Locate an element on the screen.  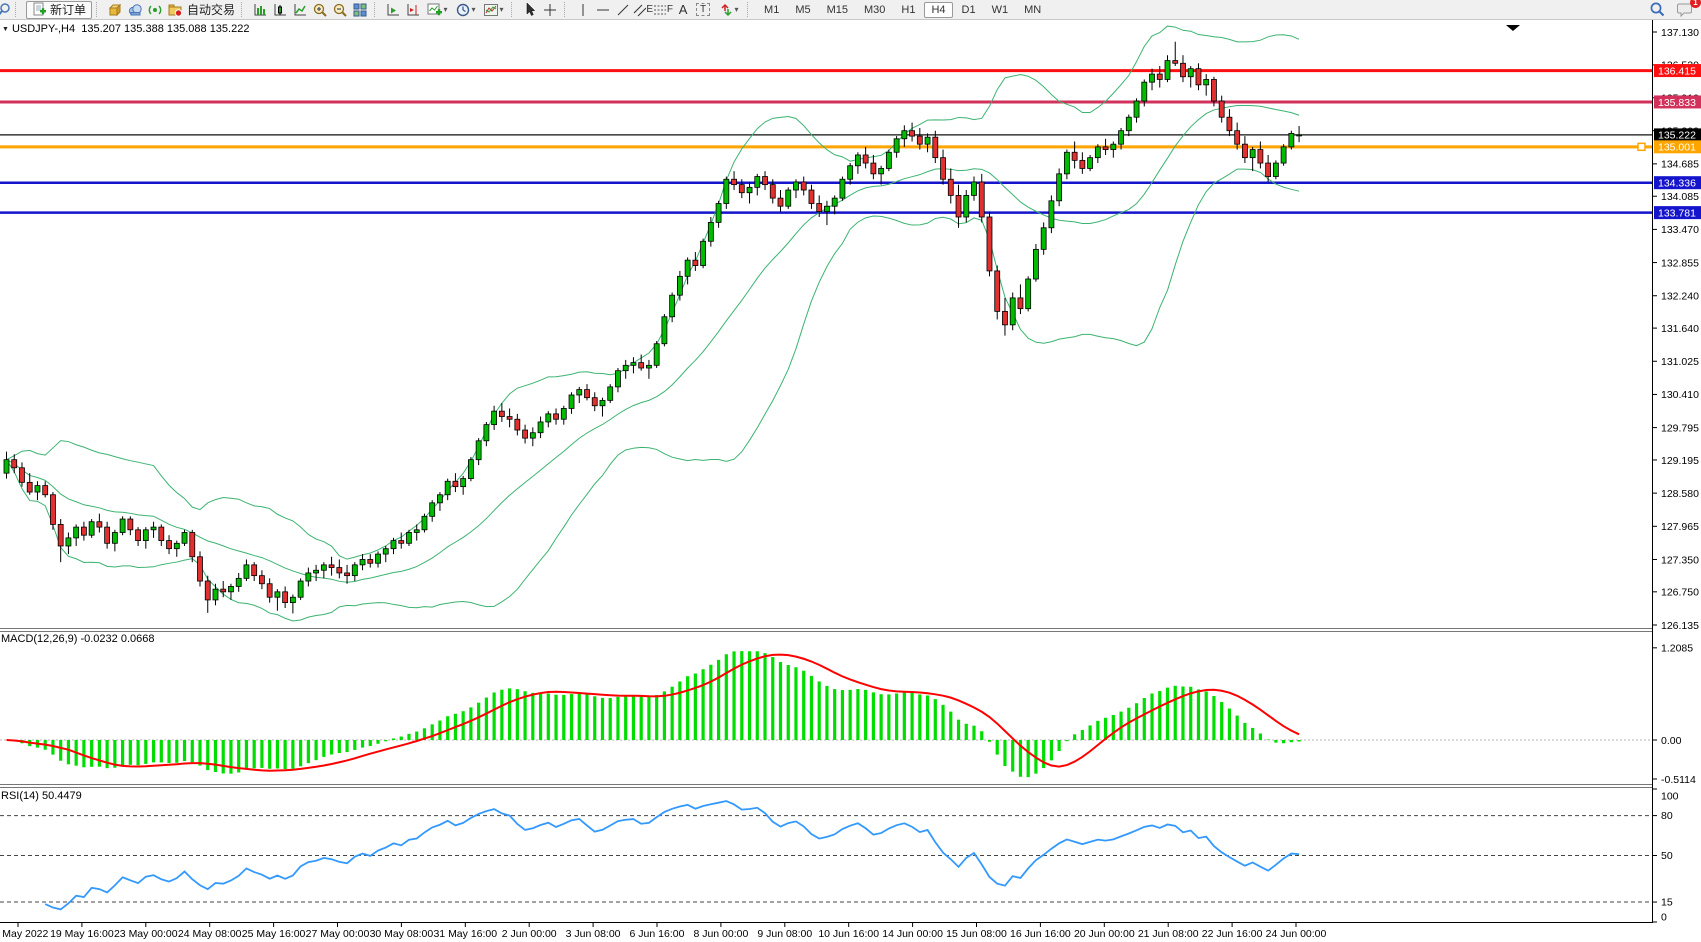
text-label-tool-icon: T is located at coordinates (703, 9).